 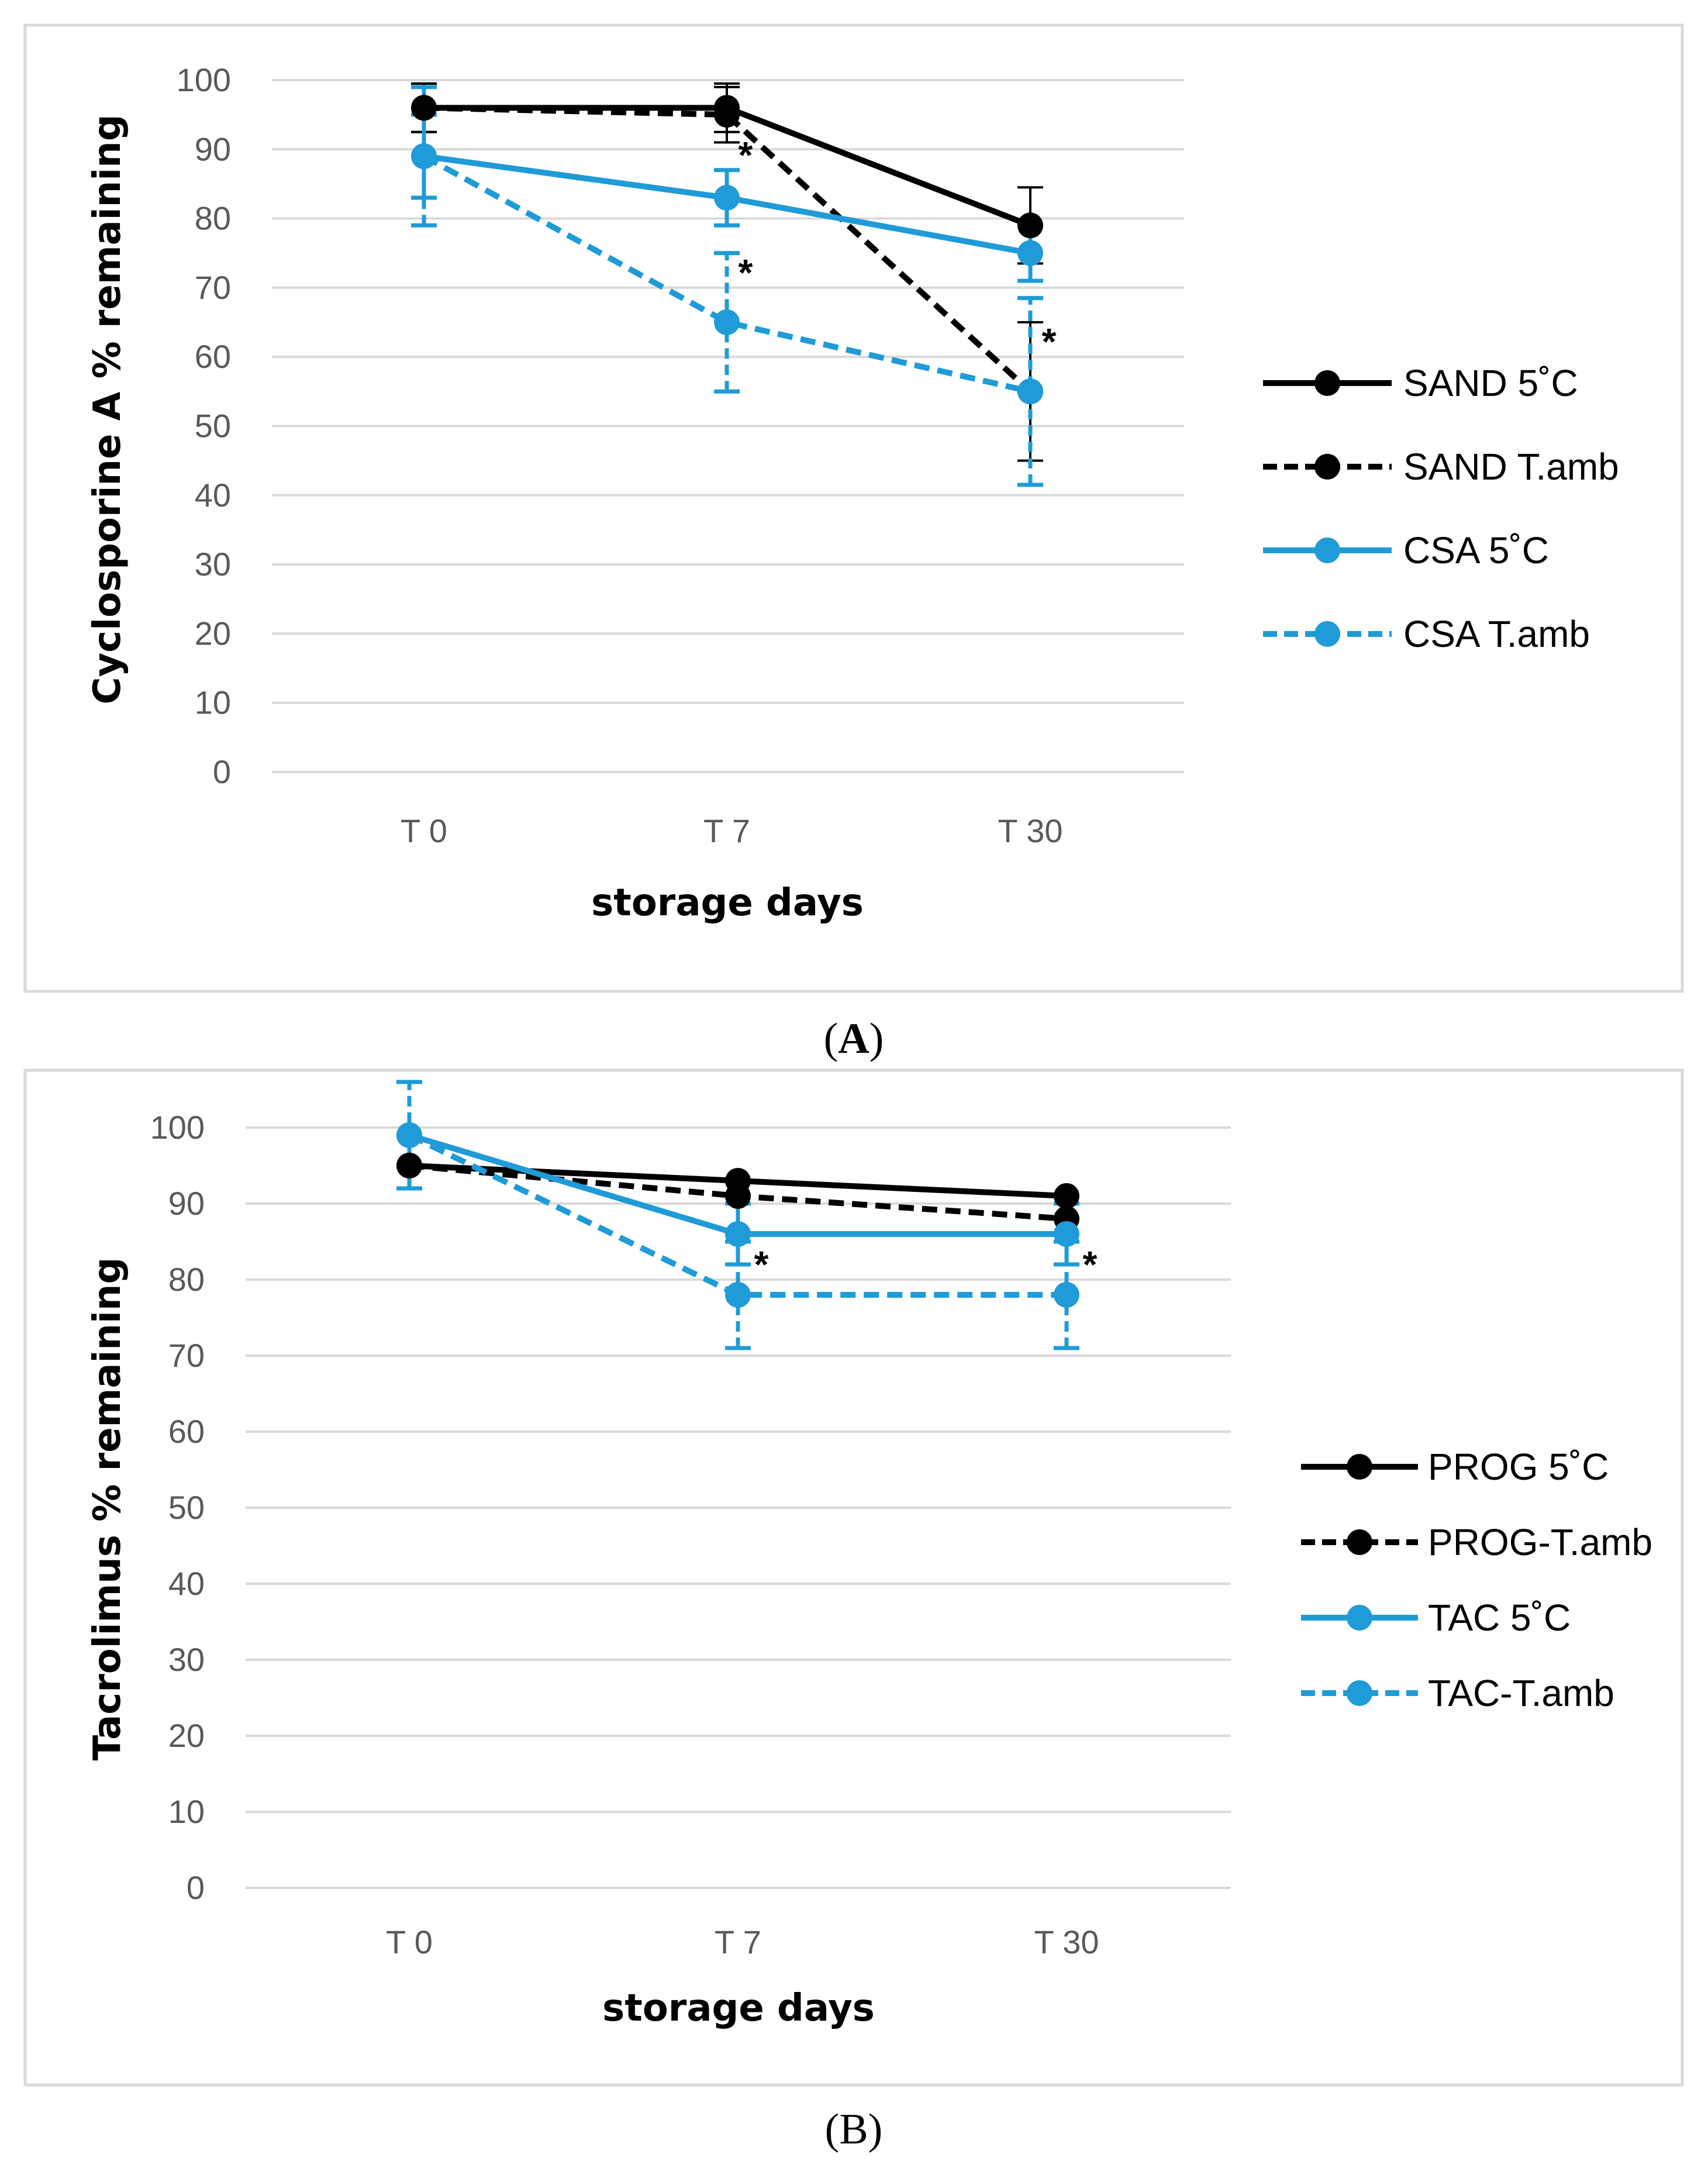 What do you see at coordinates (854, 1039) in the screenshot?
I see `chart-a-panel-label: (A)` at bounding box center [854, 1039].